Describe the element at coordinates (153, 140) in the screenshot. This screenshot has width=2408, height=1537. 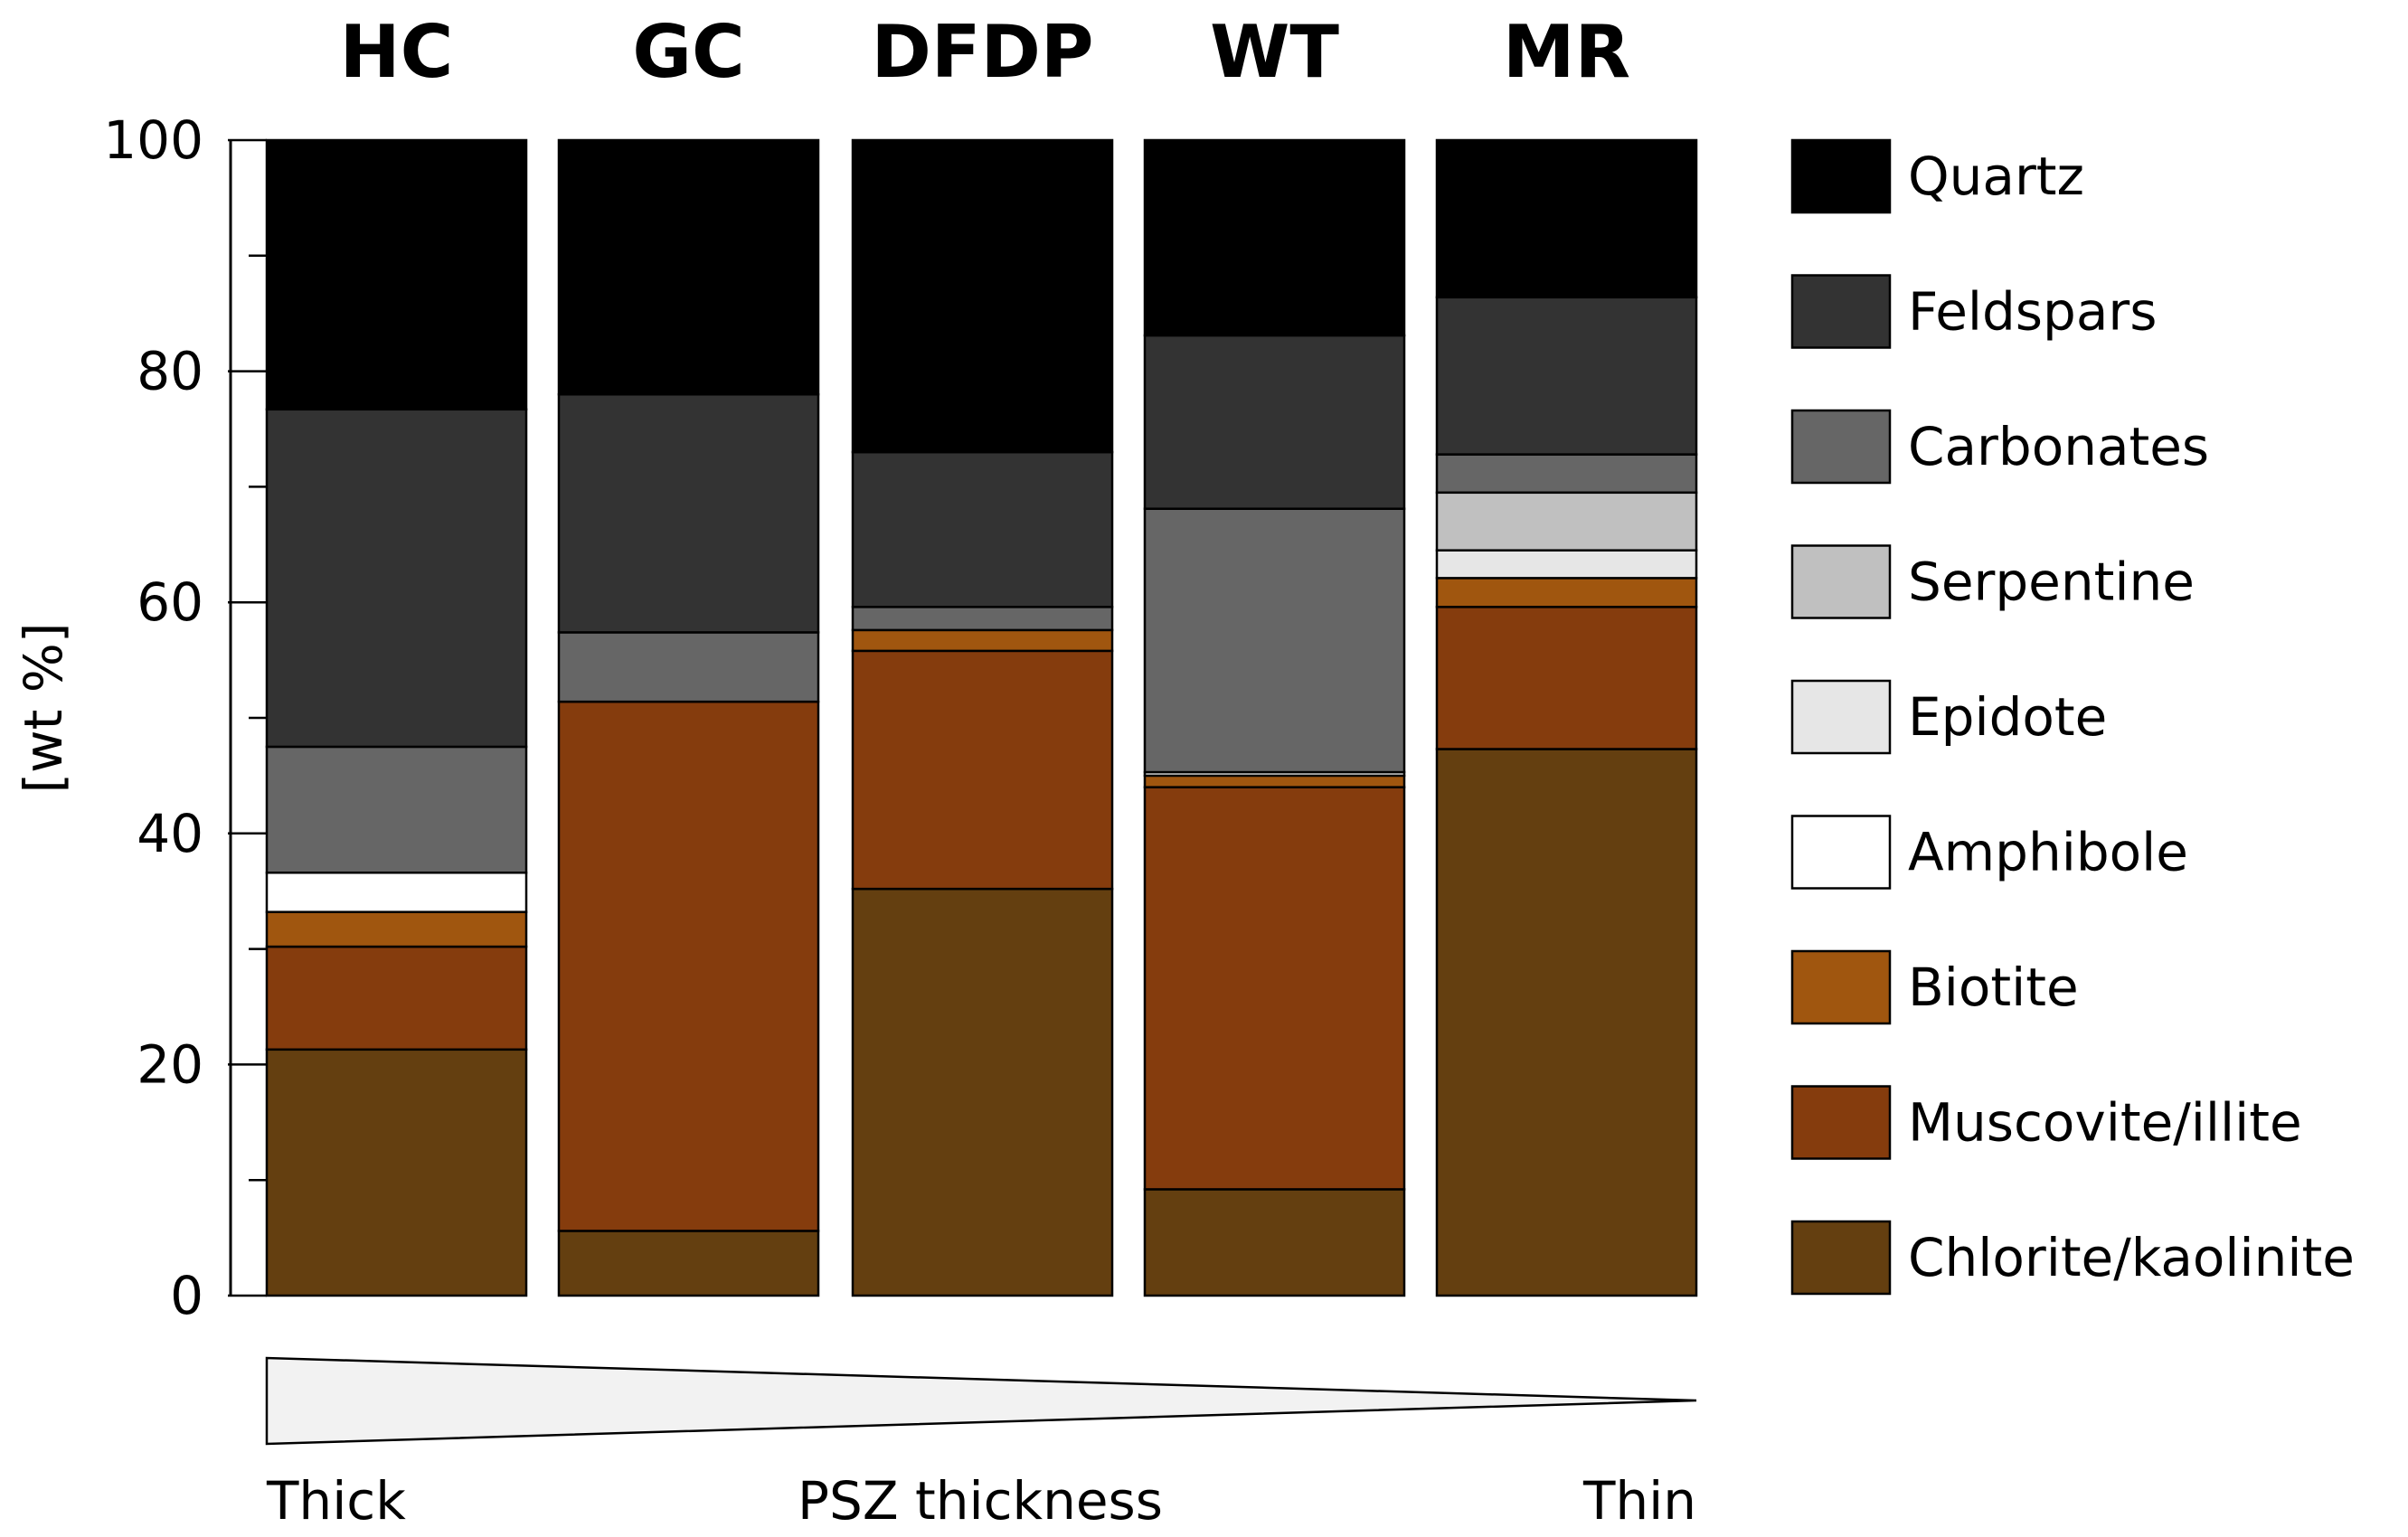
I see `y-tick-label: 100` at that location.